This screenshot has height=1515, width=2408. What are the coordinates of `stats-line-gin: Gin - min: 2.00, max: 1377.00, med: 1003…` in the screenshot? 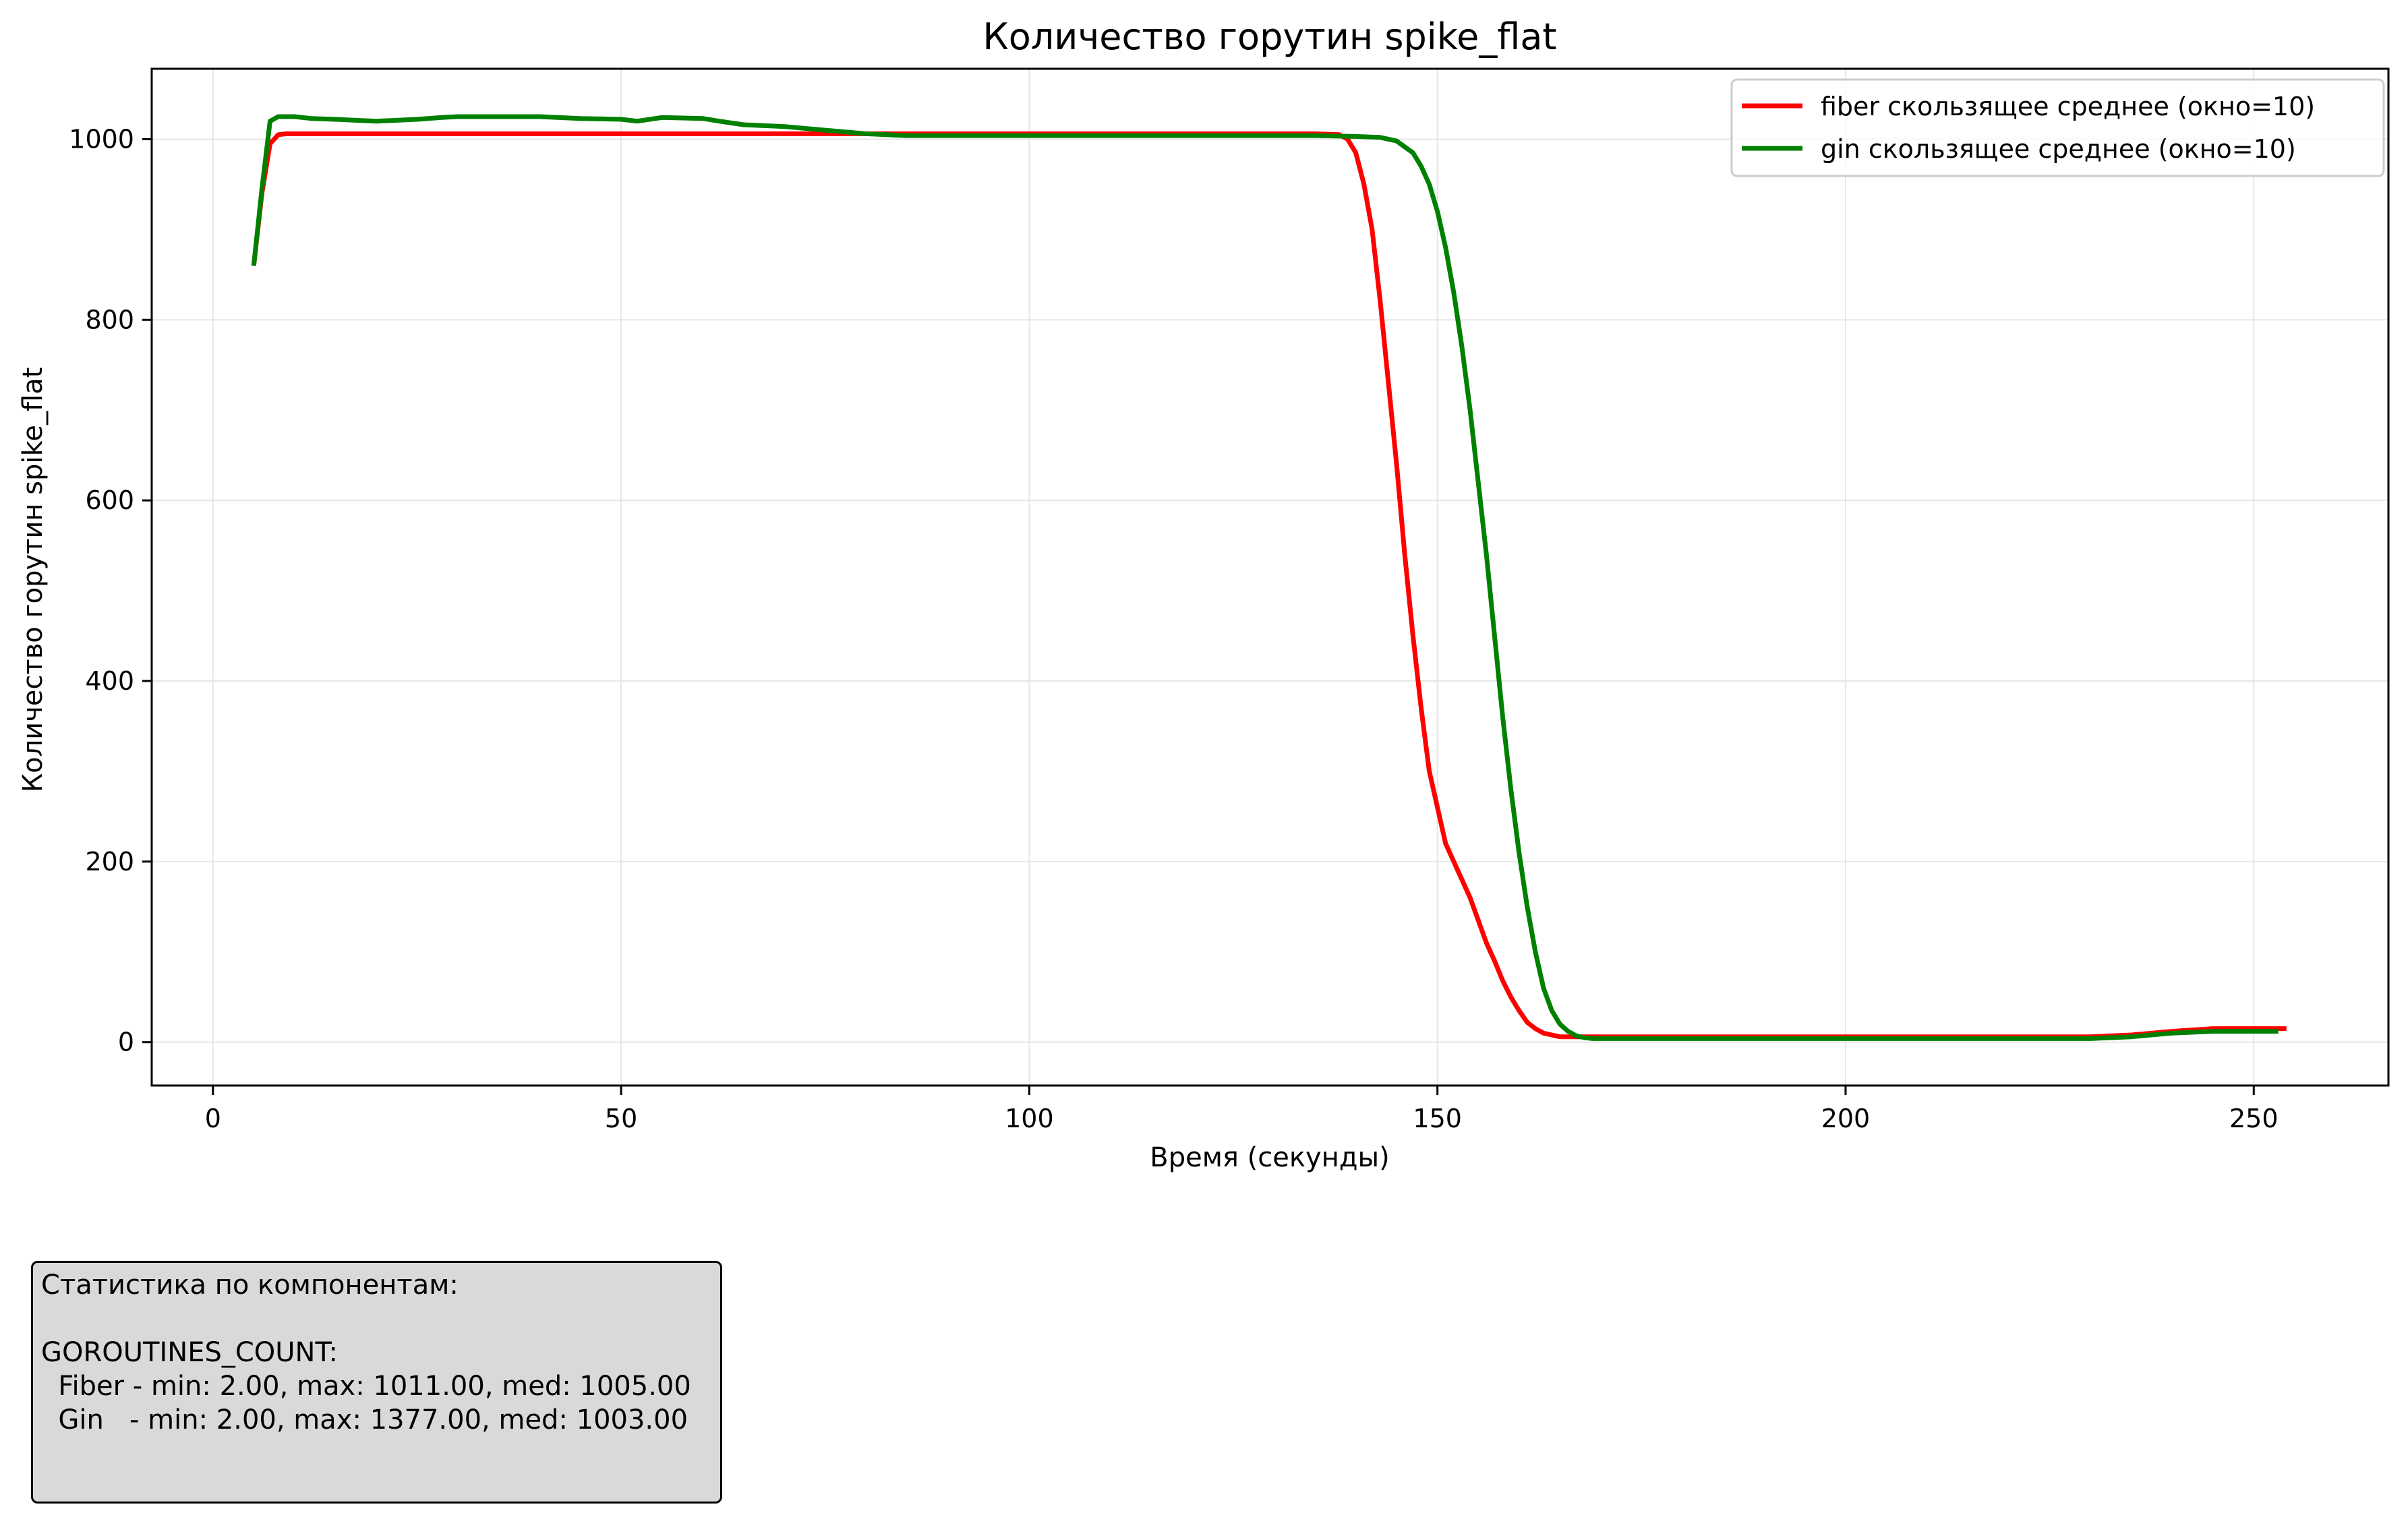 It's located at (365, 1419).